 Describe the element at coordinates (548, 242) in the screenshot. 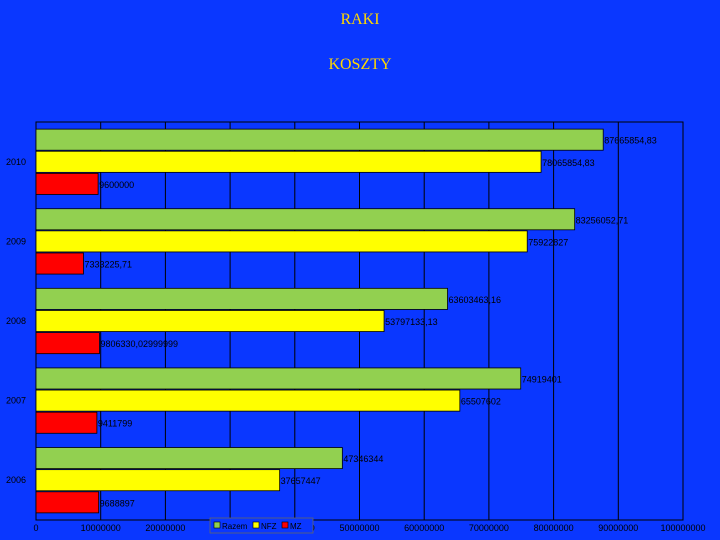

I see `data-label: 75922827` at that location.